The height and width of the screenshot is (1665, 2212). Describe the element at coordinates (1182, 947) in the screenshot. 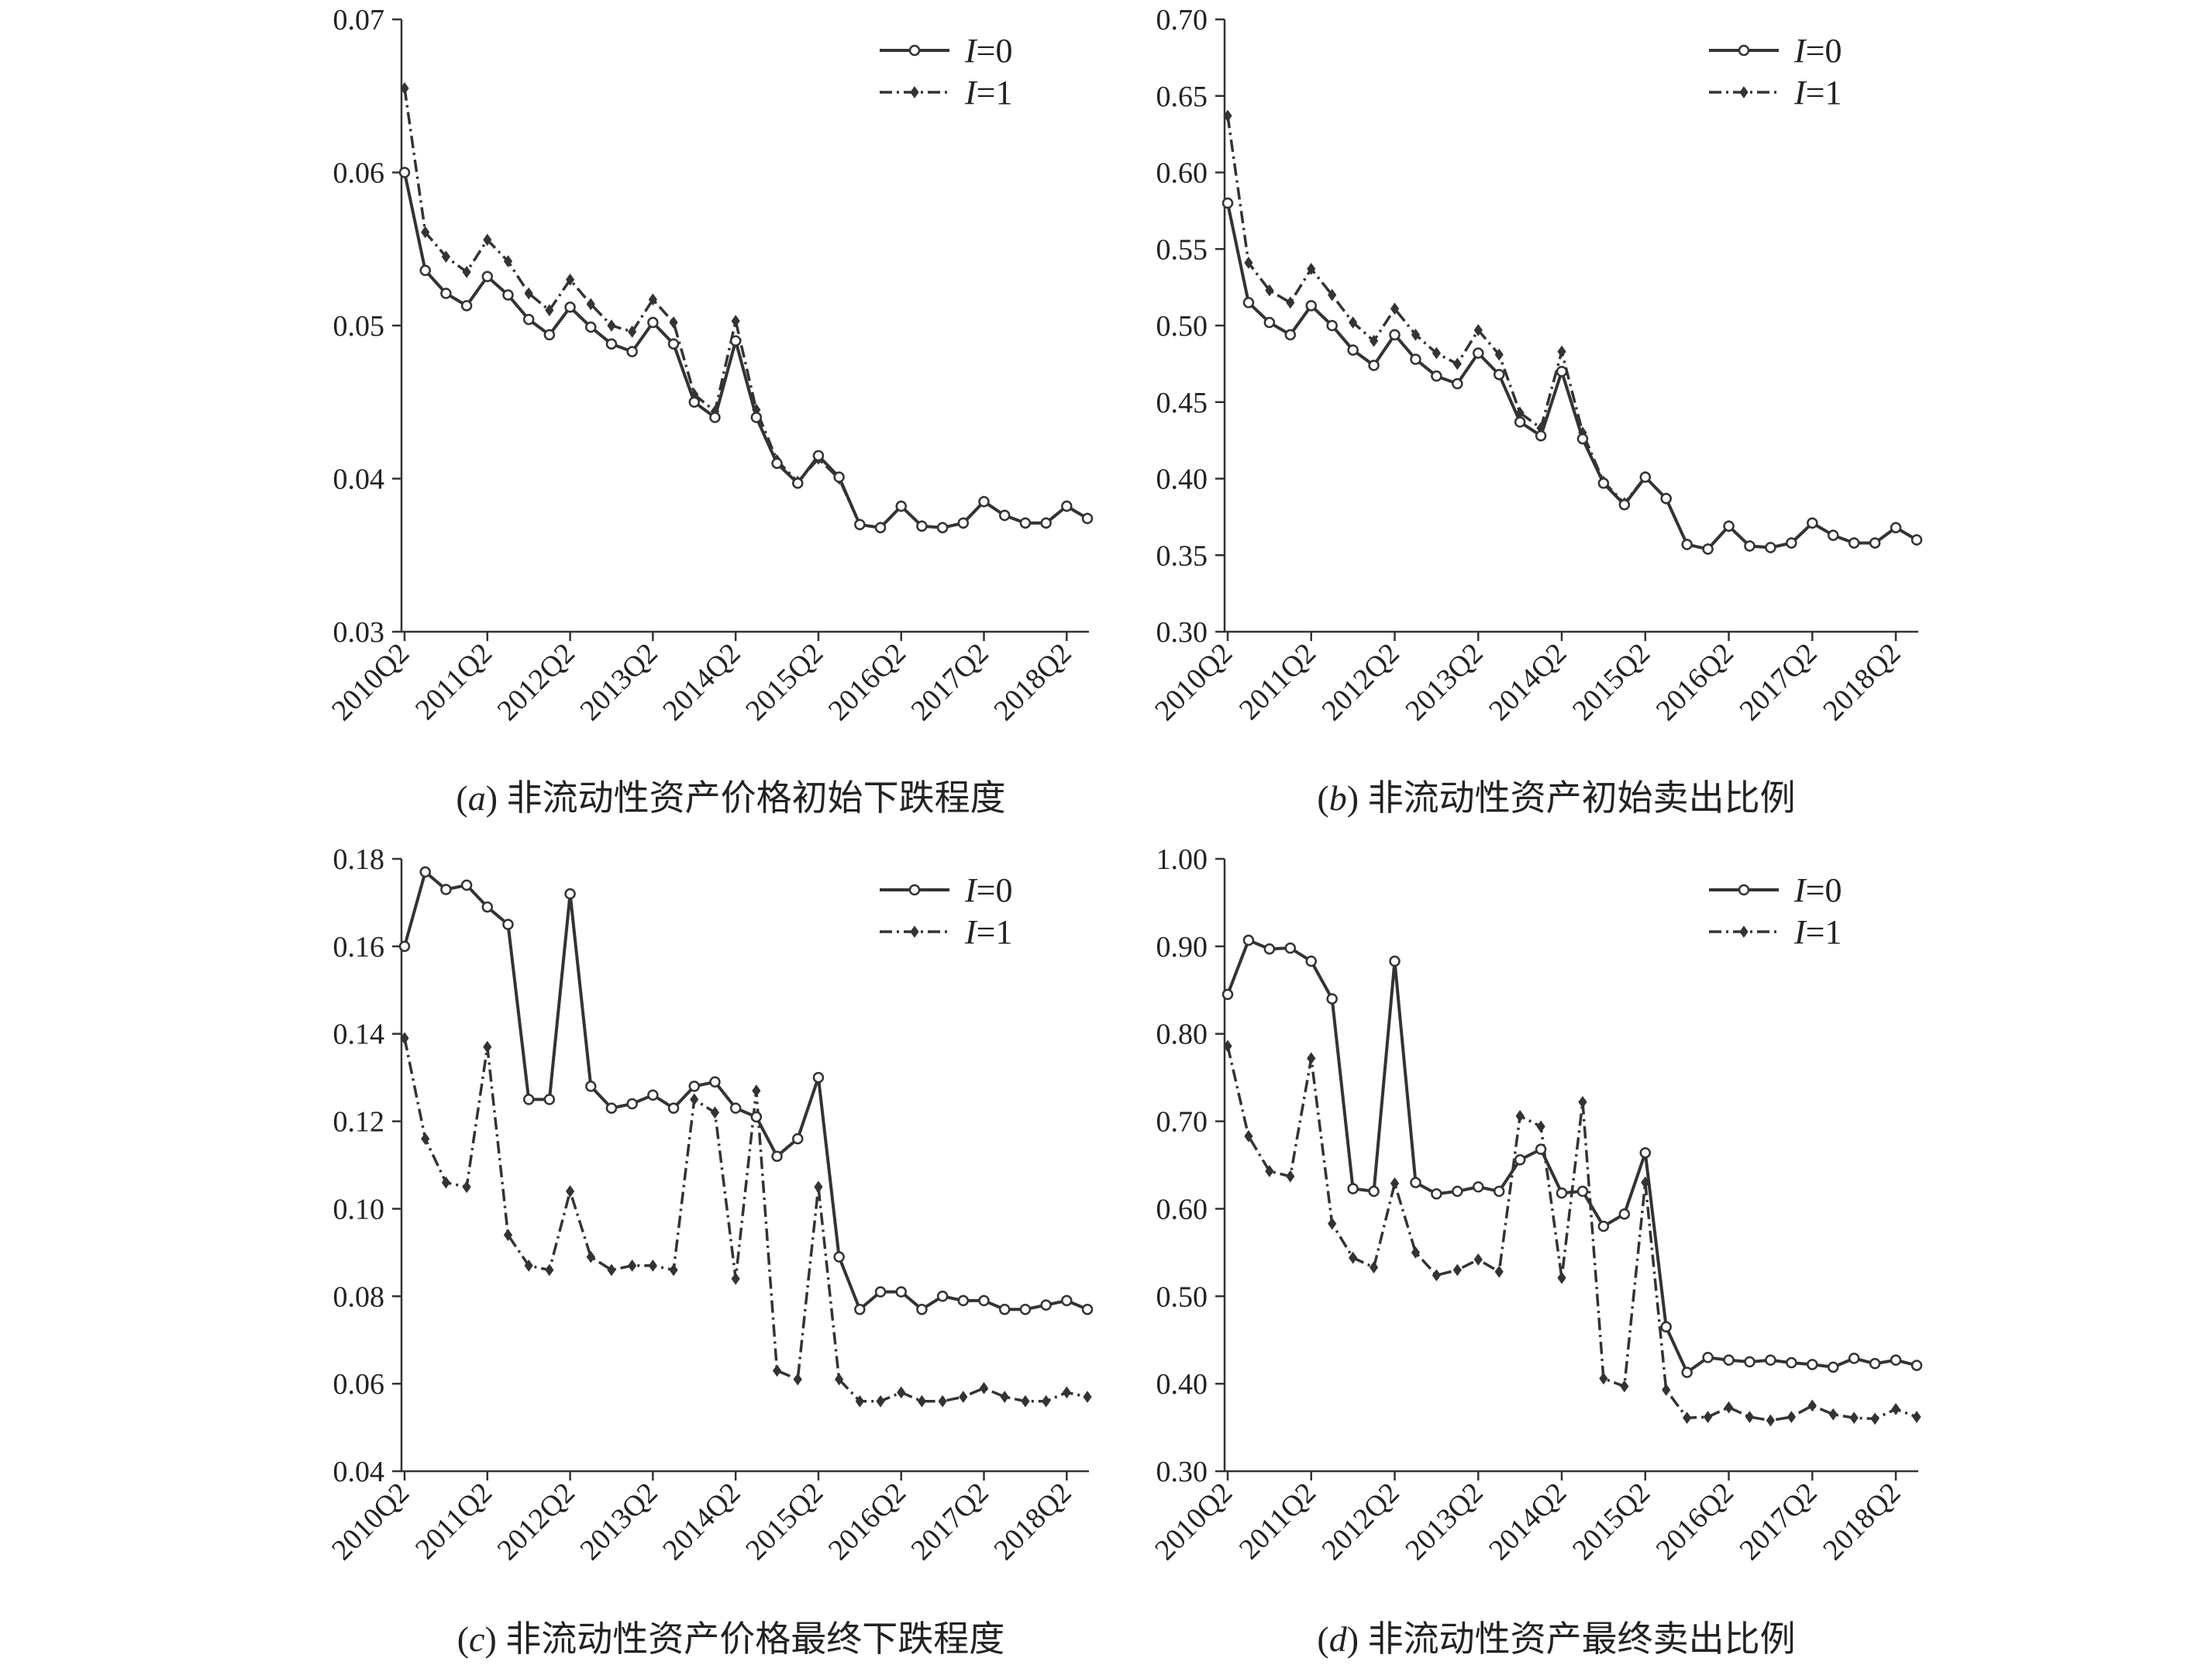

I see `y-tick-label: 0.90` at that location.